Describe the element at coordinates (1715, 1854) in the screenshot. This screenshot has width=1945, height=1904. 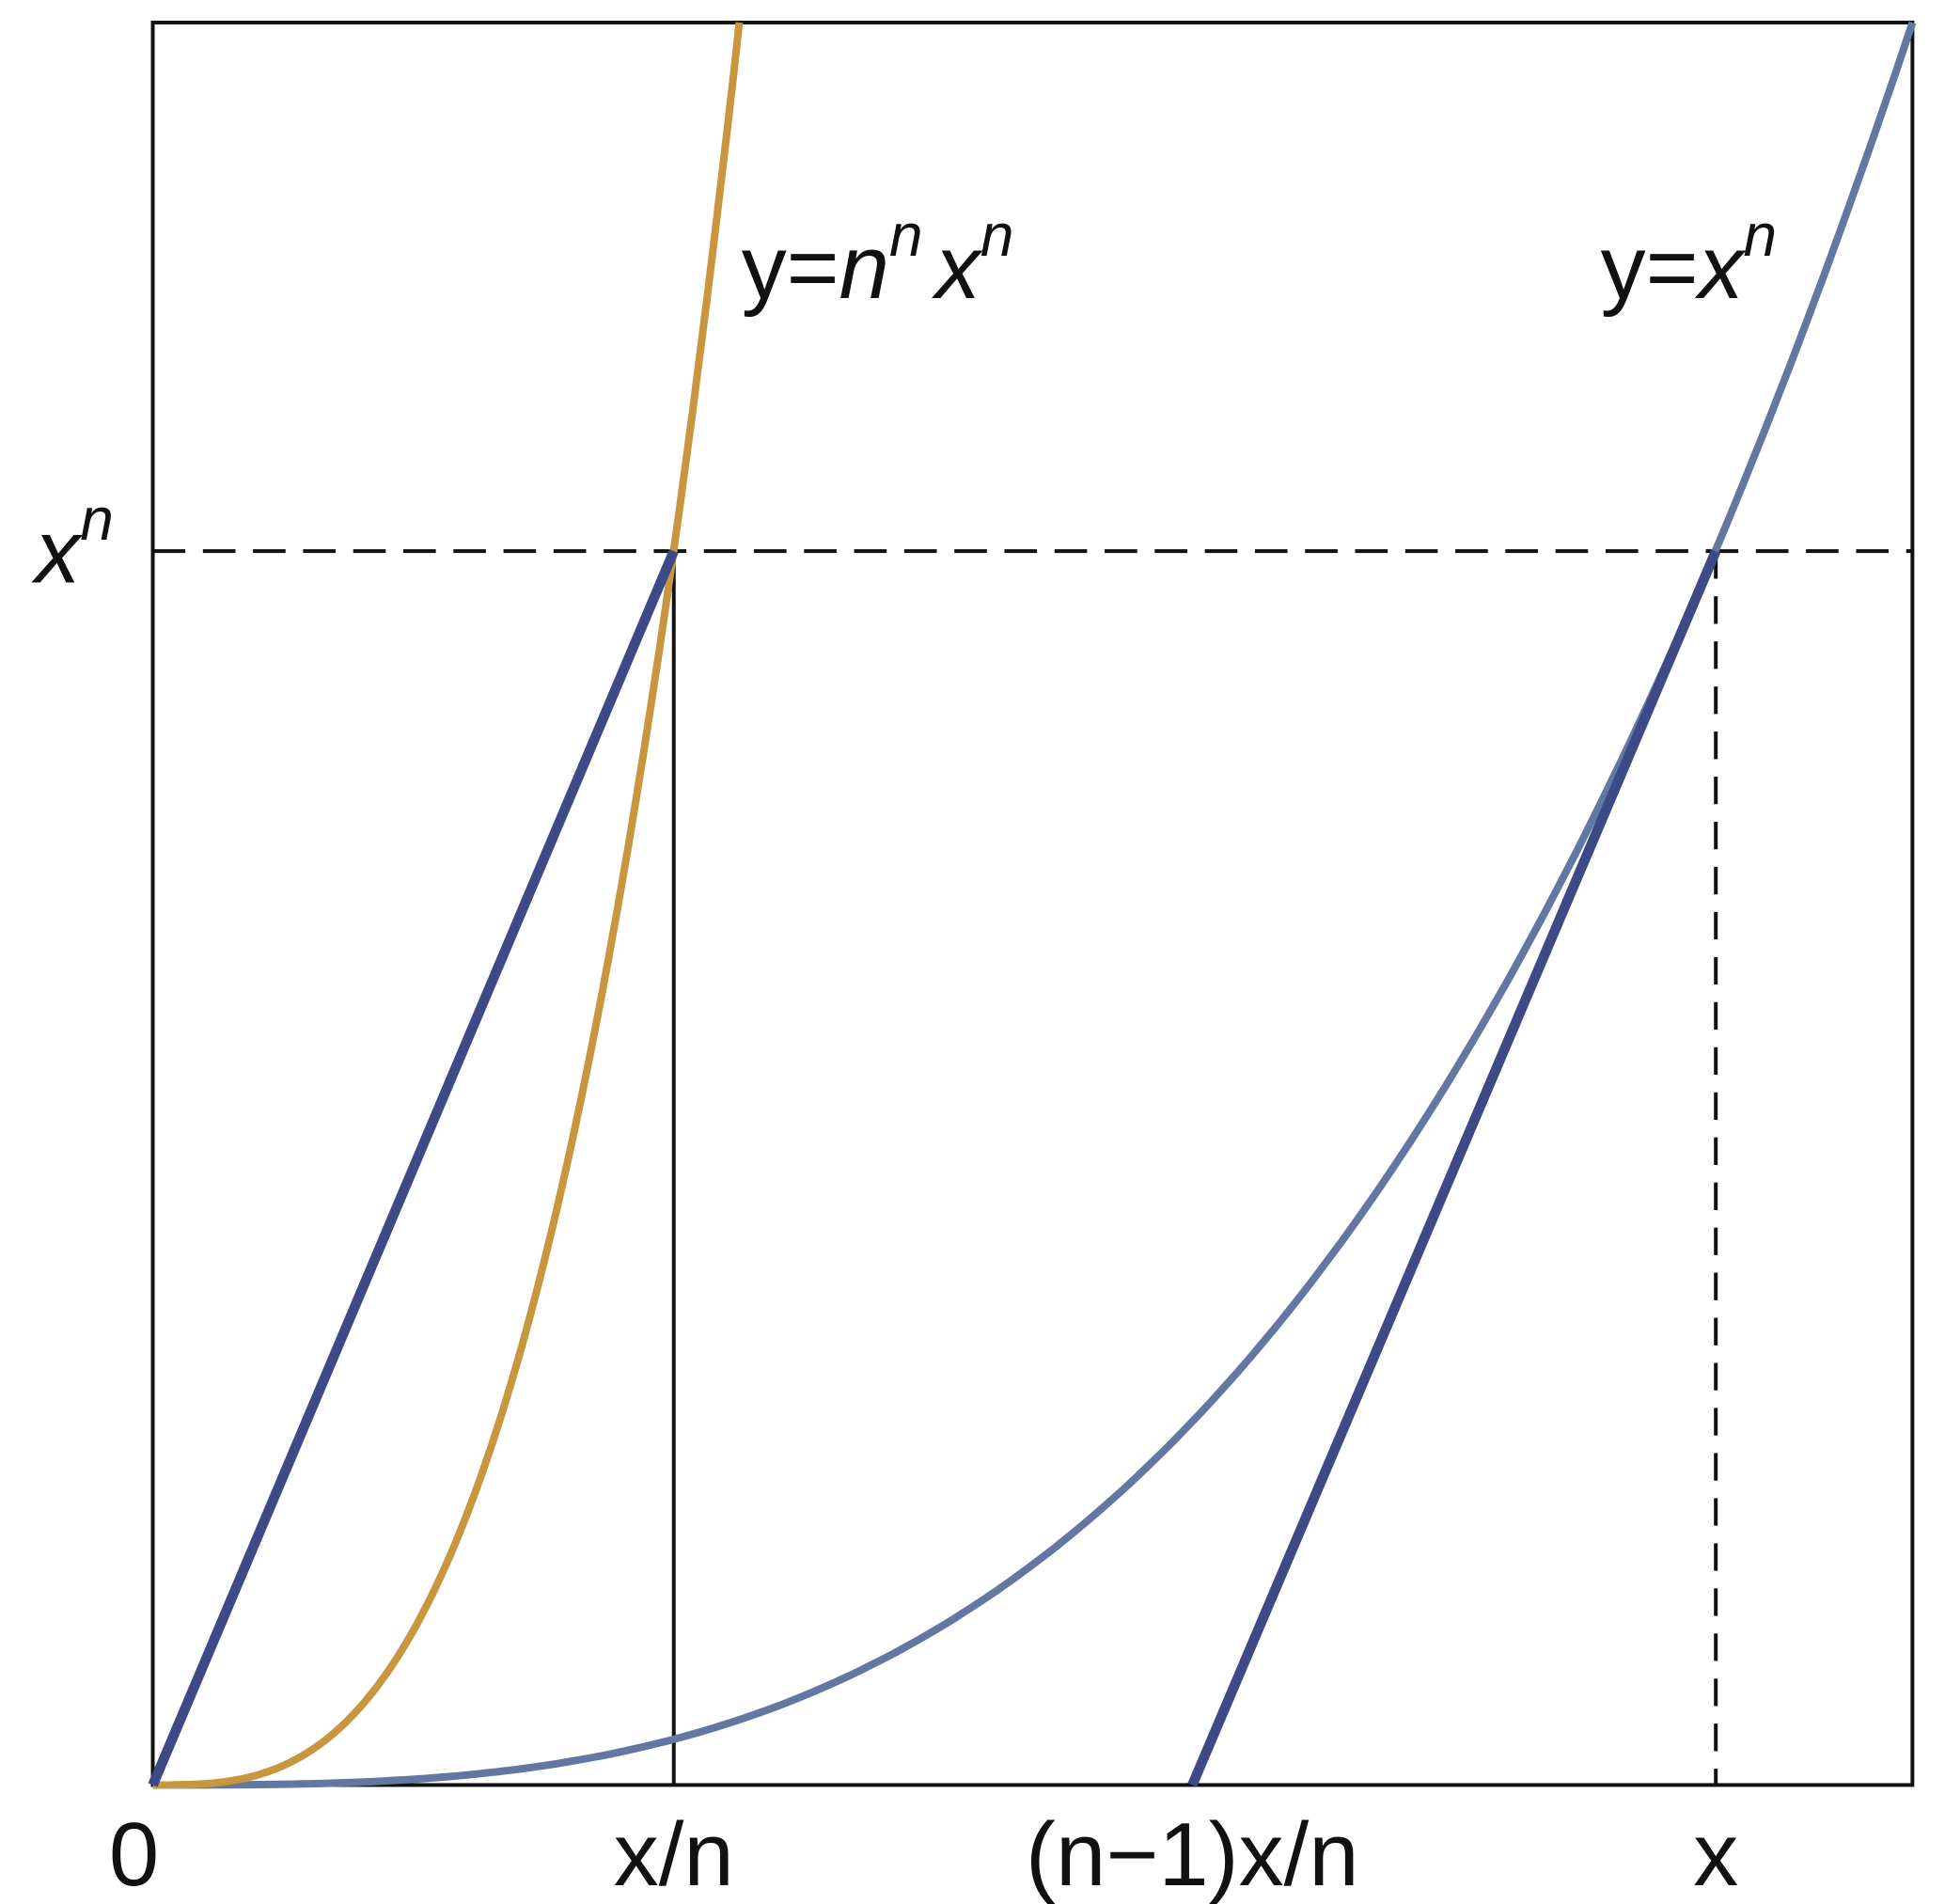
I see `x-axis-label: x` at that location.